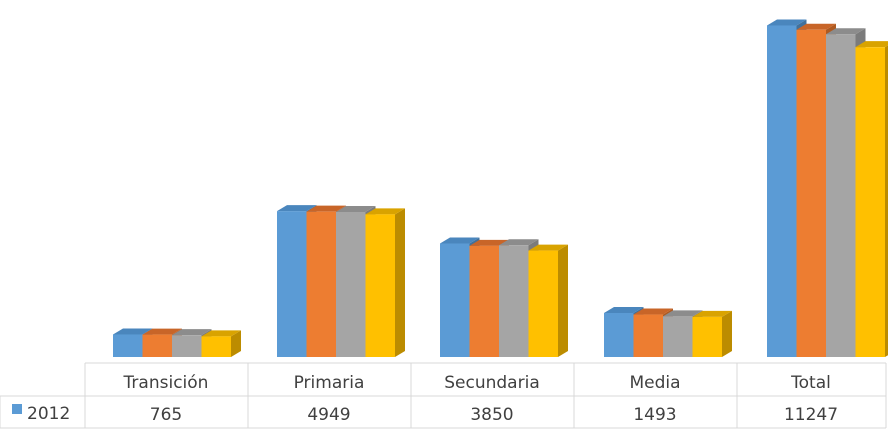 The height and width of the screenshot is (432, 888). Describe the element at coordinates (811, 415) in the screenshot. I see `data-value: 11247` at that location.